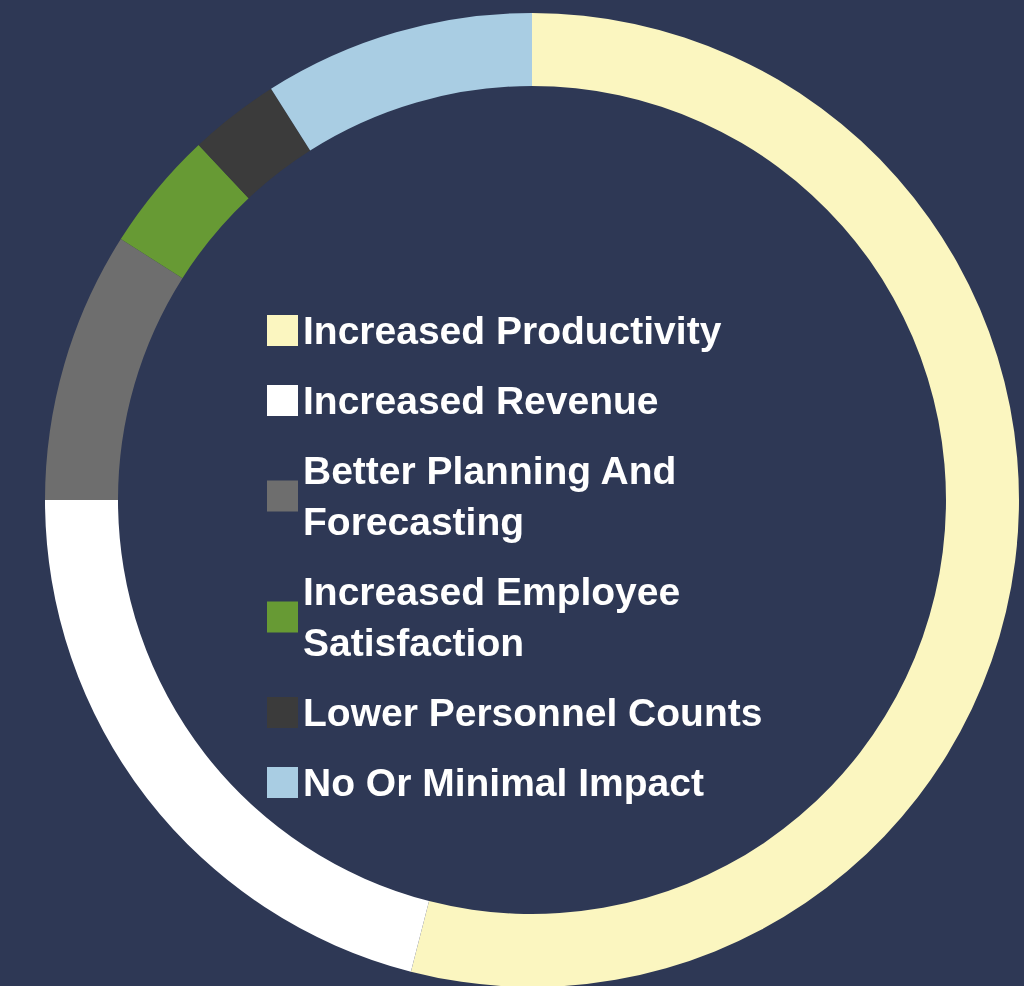 The height and width of the screenshot is (986, 1024). What do you see at coordinates (495, 496) in the screenshot?
I see `legend-label: Better Planning And Forecasting` at bounding box center [495, 496].